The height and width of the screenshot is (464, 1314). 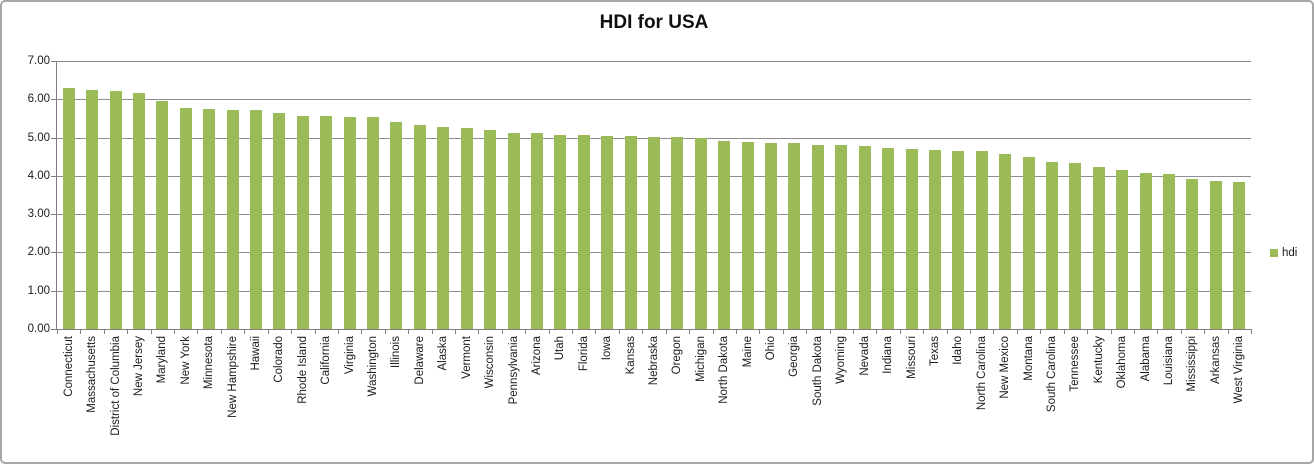 I want to click on bar-iowa, so click(x=607, y=232).